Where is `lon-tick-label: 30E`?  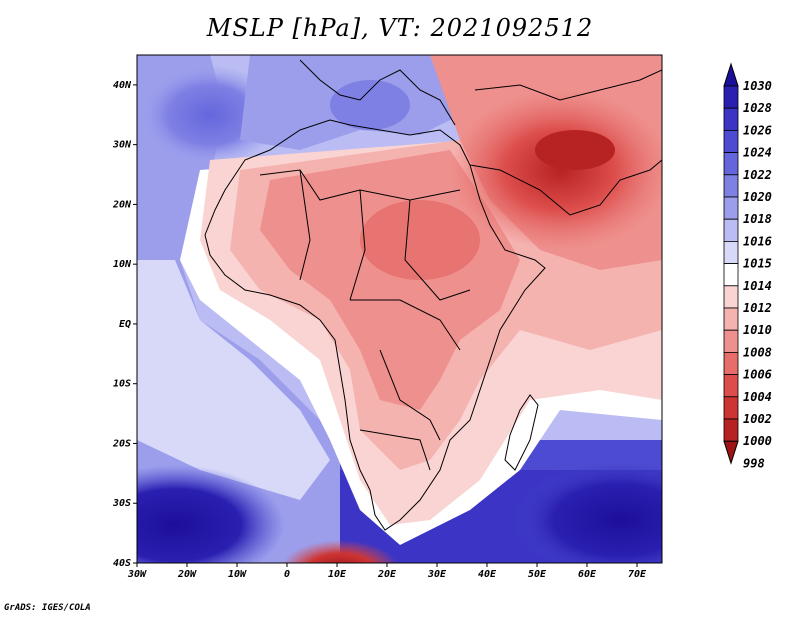 lon-tick-label: 30E is located at coordinates (437, 574).